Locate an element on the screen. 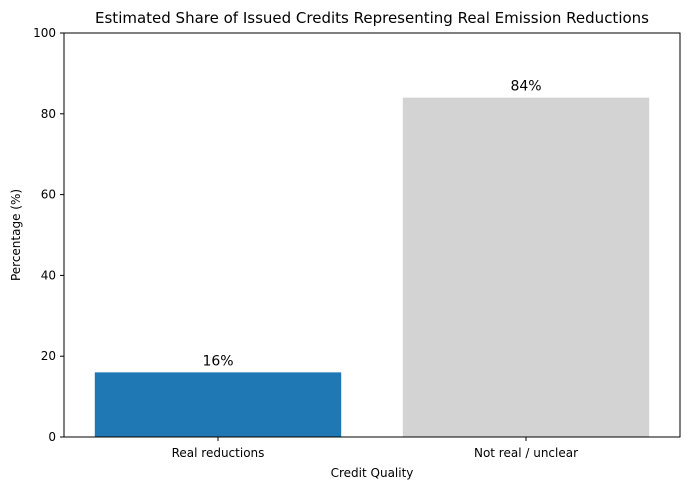  y-tick-label: 20 is located at coordinates (48, 356).